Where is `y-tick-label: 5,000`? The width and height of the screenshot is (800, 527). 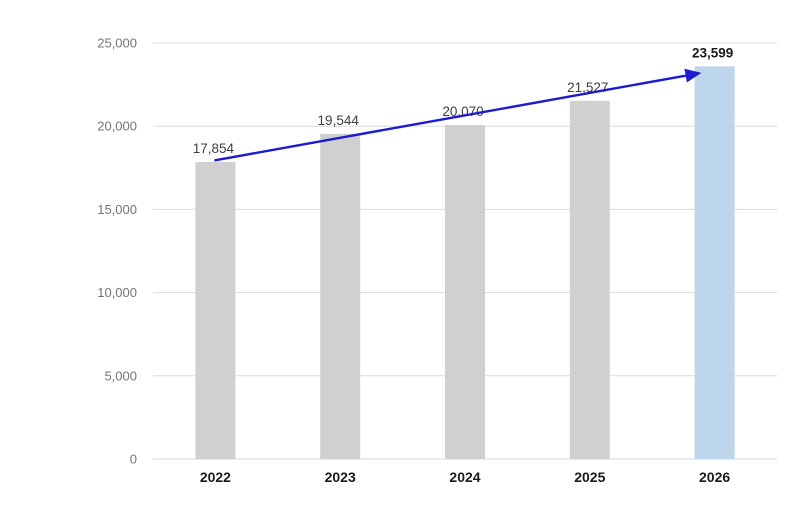 y-tick-label: 5,000 is located at coordinates (120, 375).